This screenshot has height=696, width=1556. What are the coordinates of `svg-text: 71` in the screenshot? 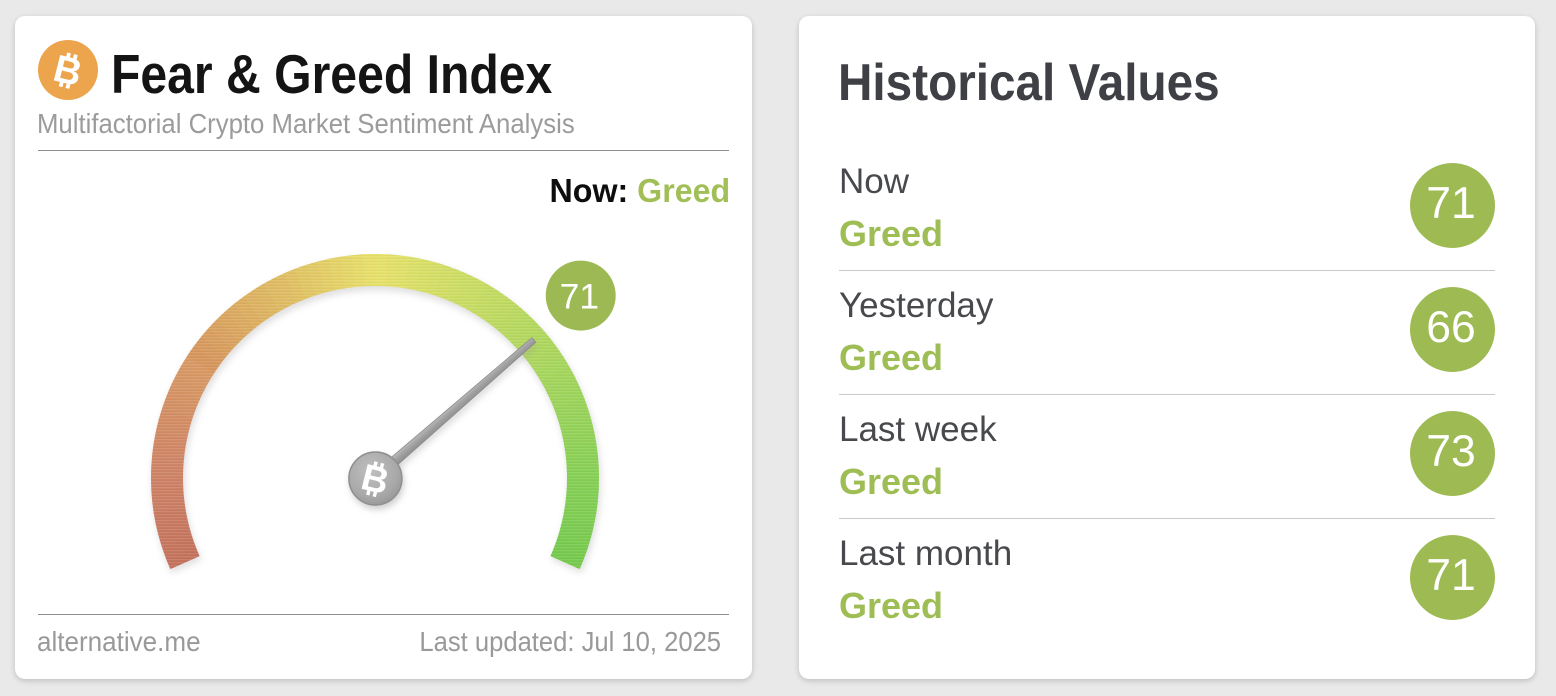 It's located at (580, 296).